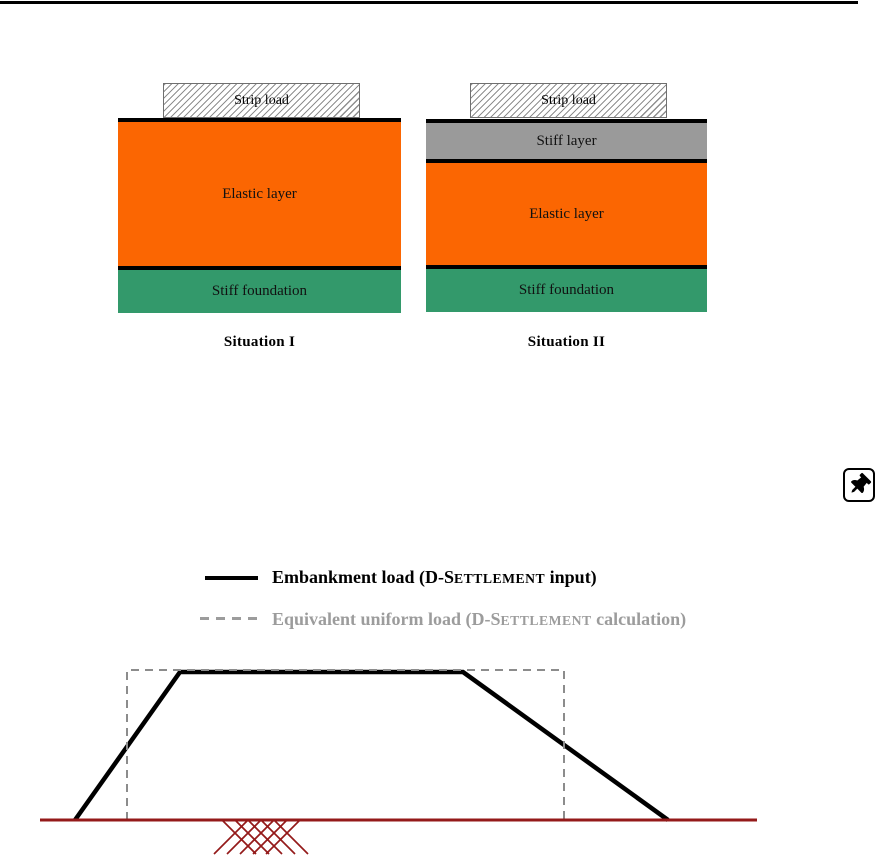 This screenshot has width=879, height=867. I want to click on legend-label-text: input), so click(571, 577).